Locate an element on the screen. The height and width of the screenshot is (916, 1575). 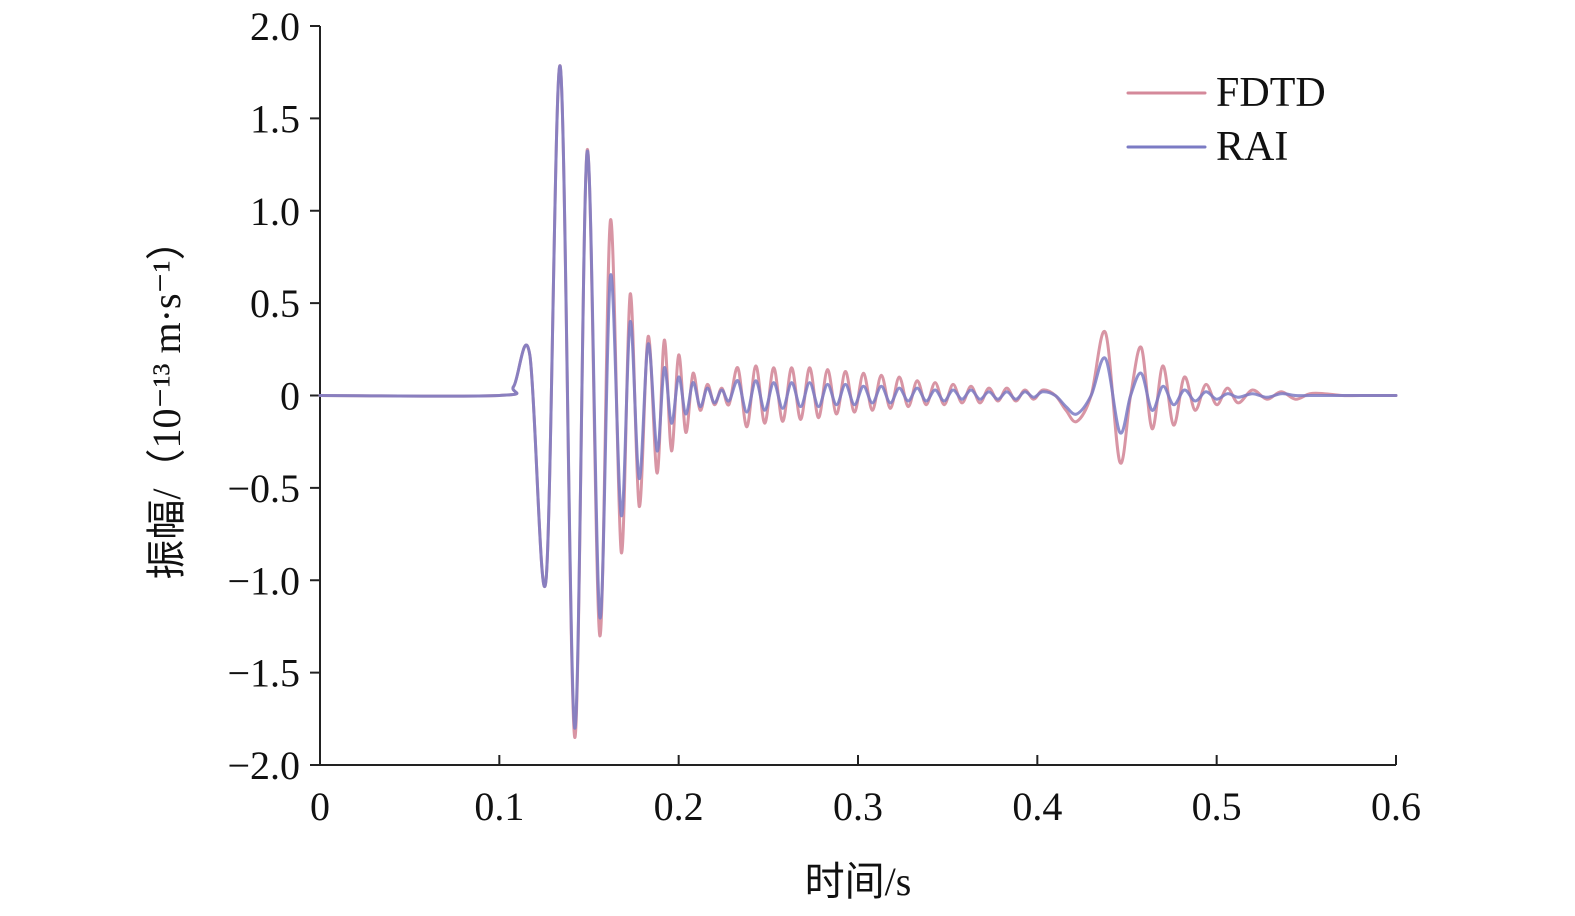
x-tick-label: 0.3 is located at coordinates (858, 806).